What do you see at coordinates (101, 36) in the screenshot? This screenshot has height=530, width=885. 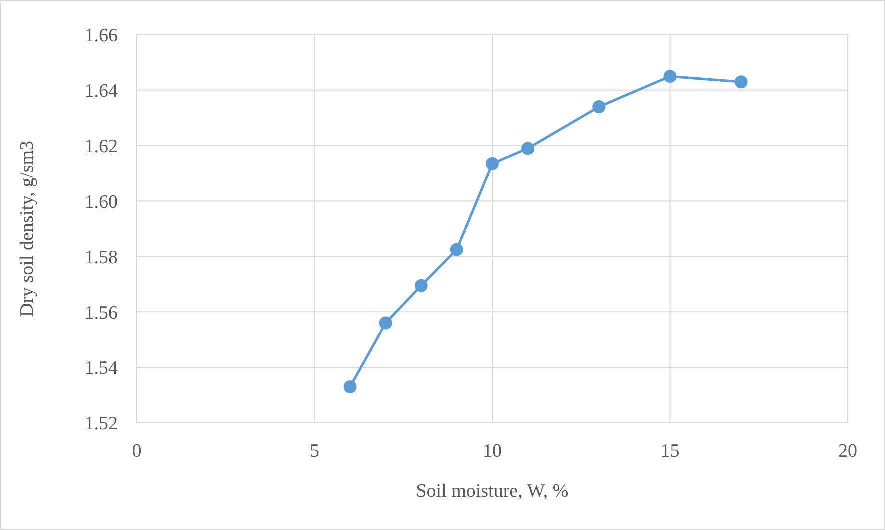 I see `y-tick-label: 1.66` at bounding box center [101, 36].